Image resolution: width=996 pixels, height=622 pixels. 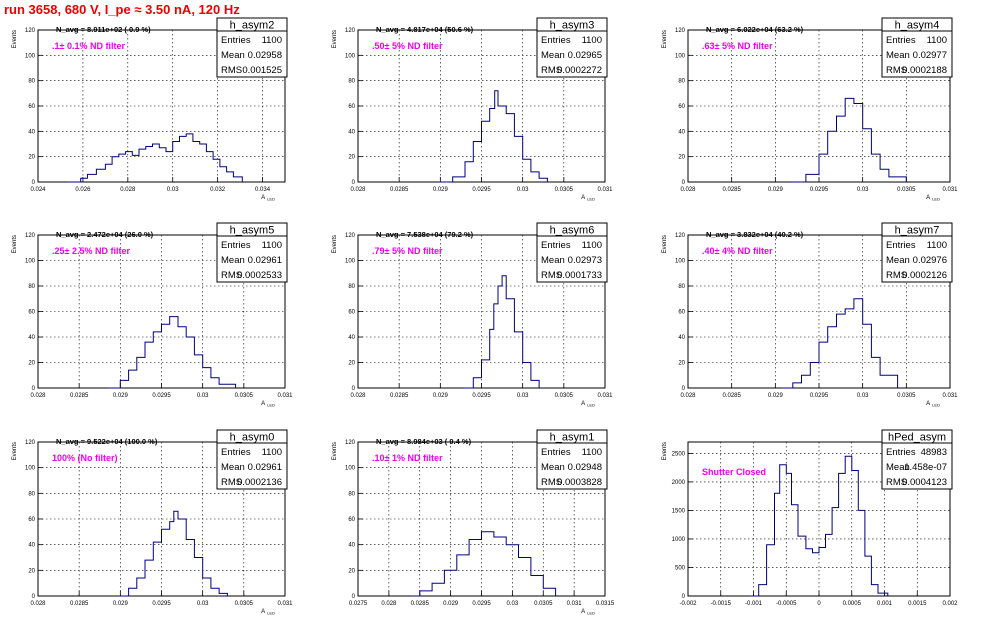 I want to click on x-tick-label: -0.0005, so click(x=786, y=604).